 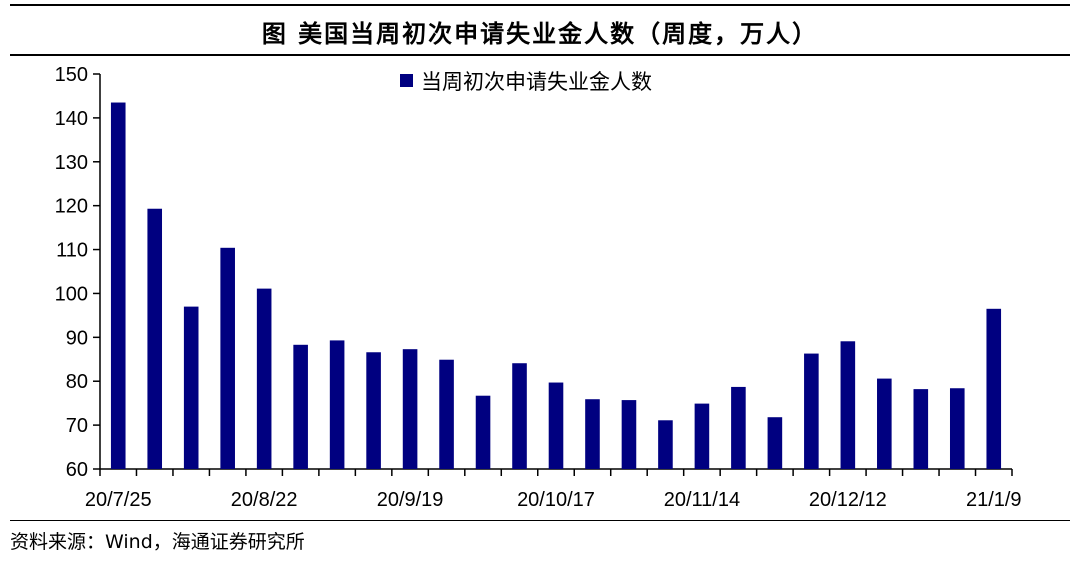 What do you see at coordinates (540, 5) in the screenshot?
I see `title-top-rule` at bounding box center [540, 5].